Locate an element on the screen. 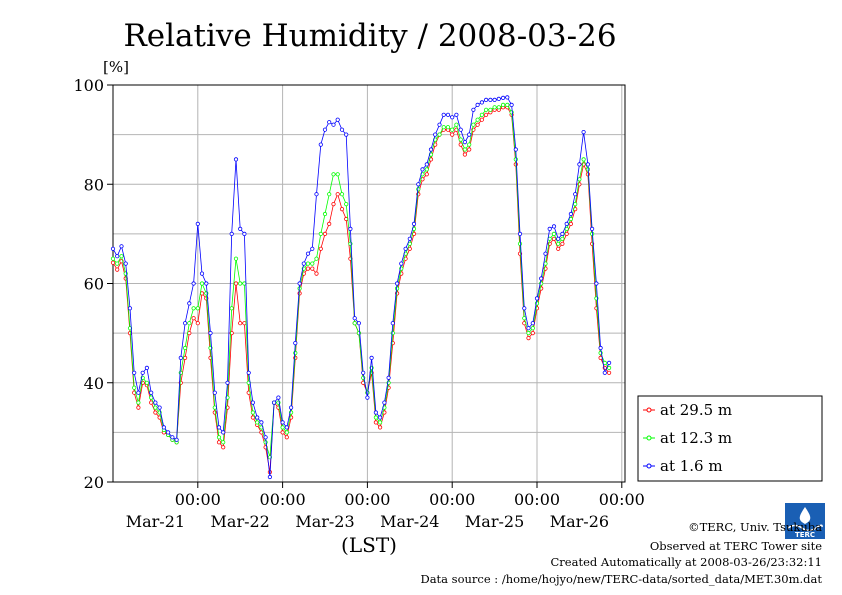  legend: at 29.5 m at 12.3 m at 1.6 m is located at coordinates (730, 438).